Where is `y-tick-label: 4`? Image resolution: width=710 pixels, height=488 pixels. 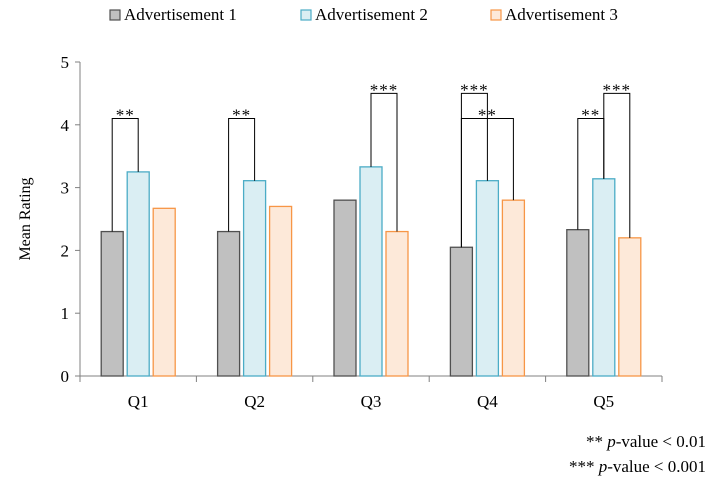 y-tick-label: 4 is located at coordinates (65, 125).